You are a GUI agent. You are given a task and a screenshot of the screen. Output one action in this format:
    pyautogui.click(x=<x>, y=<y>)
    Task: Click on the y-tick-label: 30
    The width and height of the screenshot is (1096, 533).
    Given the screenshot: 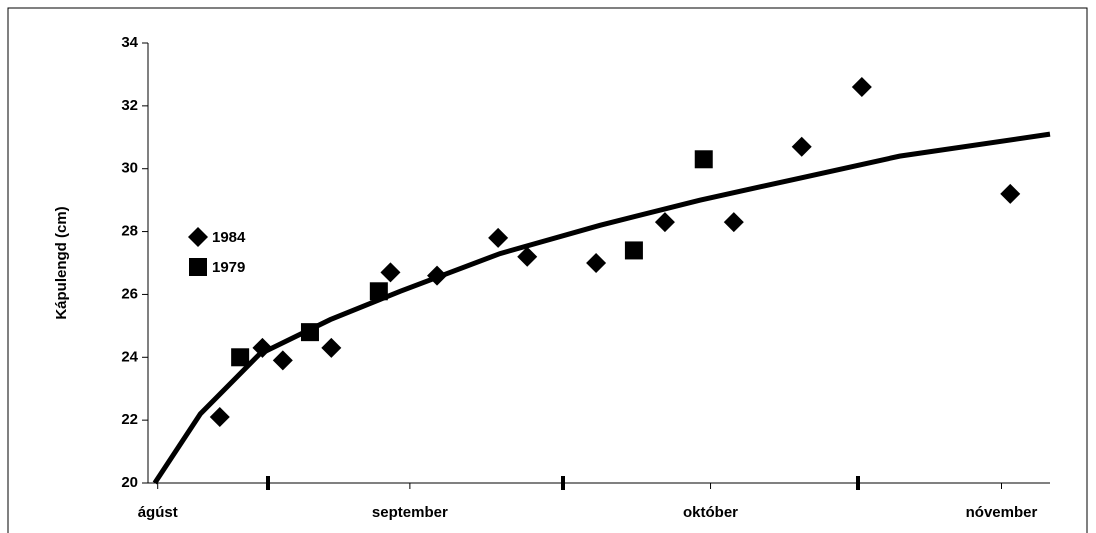 What is the action you would take?
    pyautogui.click(x=129, y=168)
    